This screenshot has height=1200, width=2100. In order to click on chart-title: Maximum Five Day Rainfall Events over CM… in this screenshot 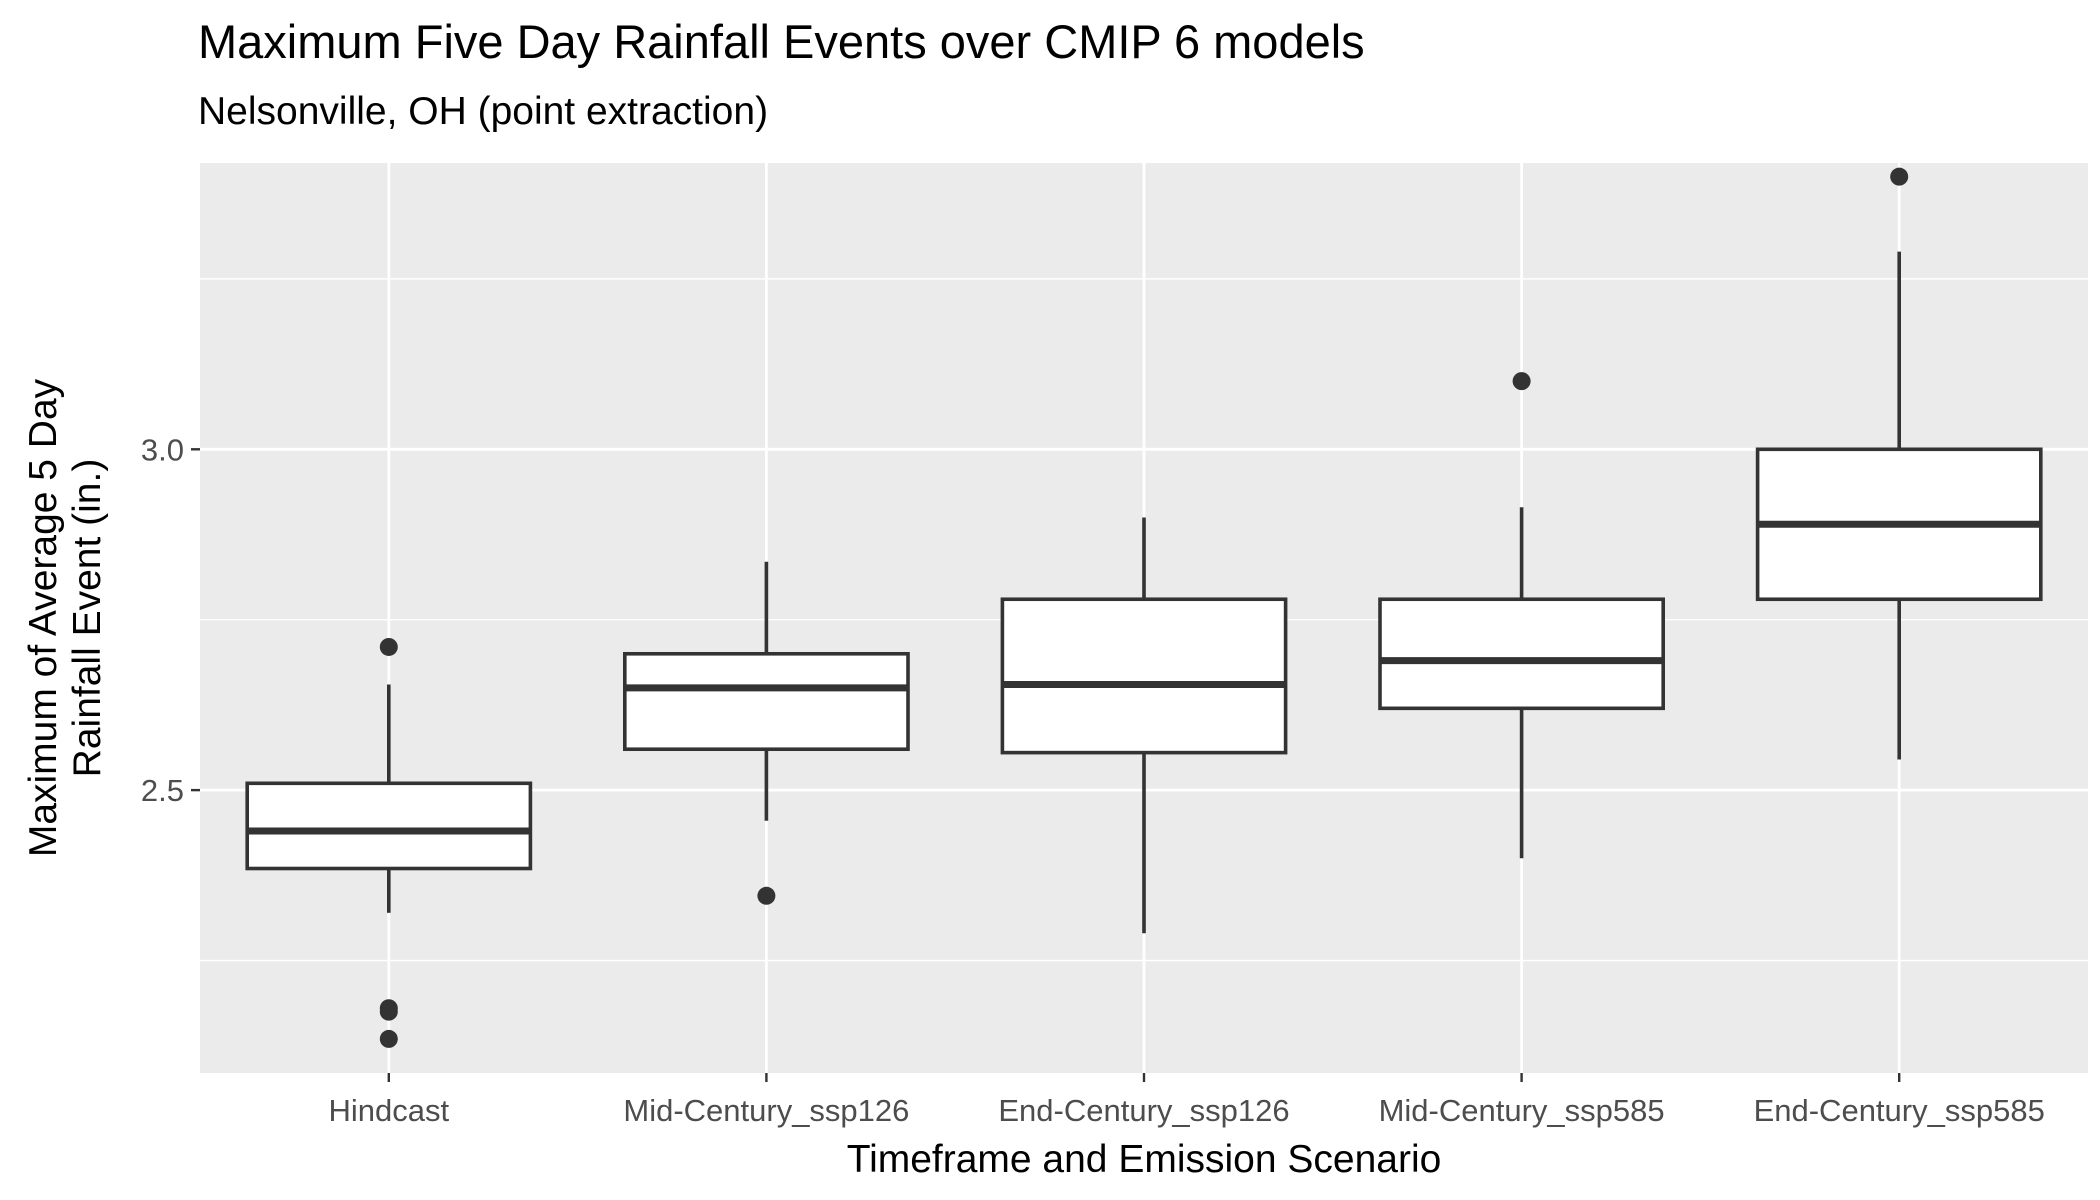, I will do `click(781, 41)`.